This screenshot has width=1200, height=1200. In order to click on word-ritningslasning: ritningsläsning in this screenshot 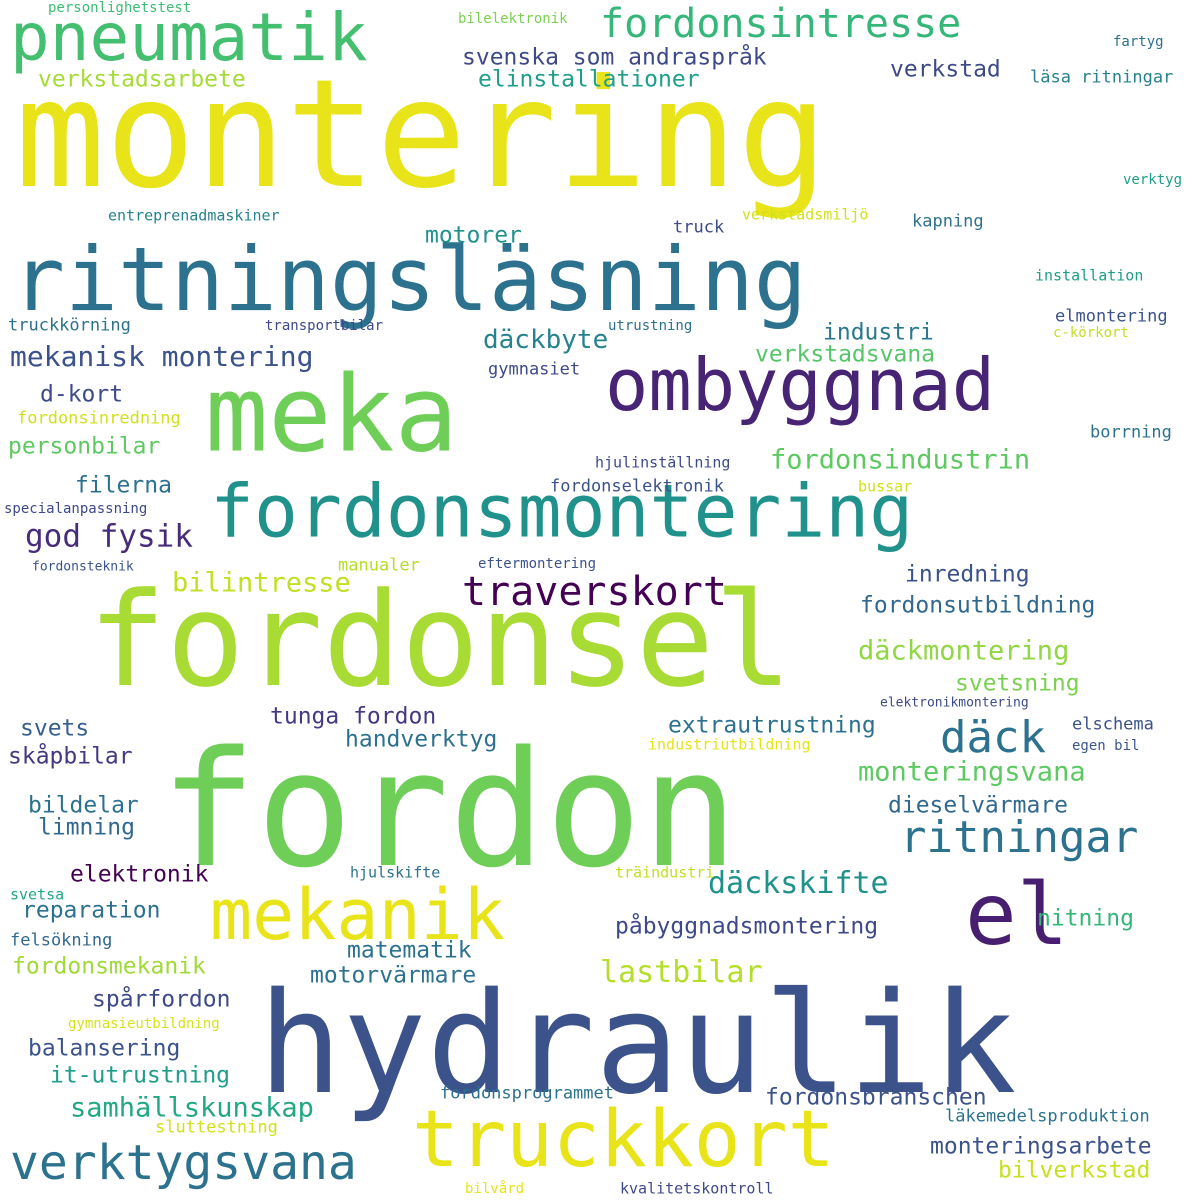, I will do `click(409, 279)`.